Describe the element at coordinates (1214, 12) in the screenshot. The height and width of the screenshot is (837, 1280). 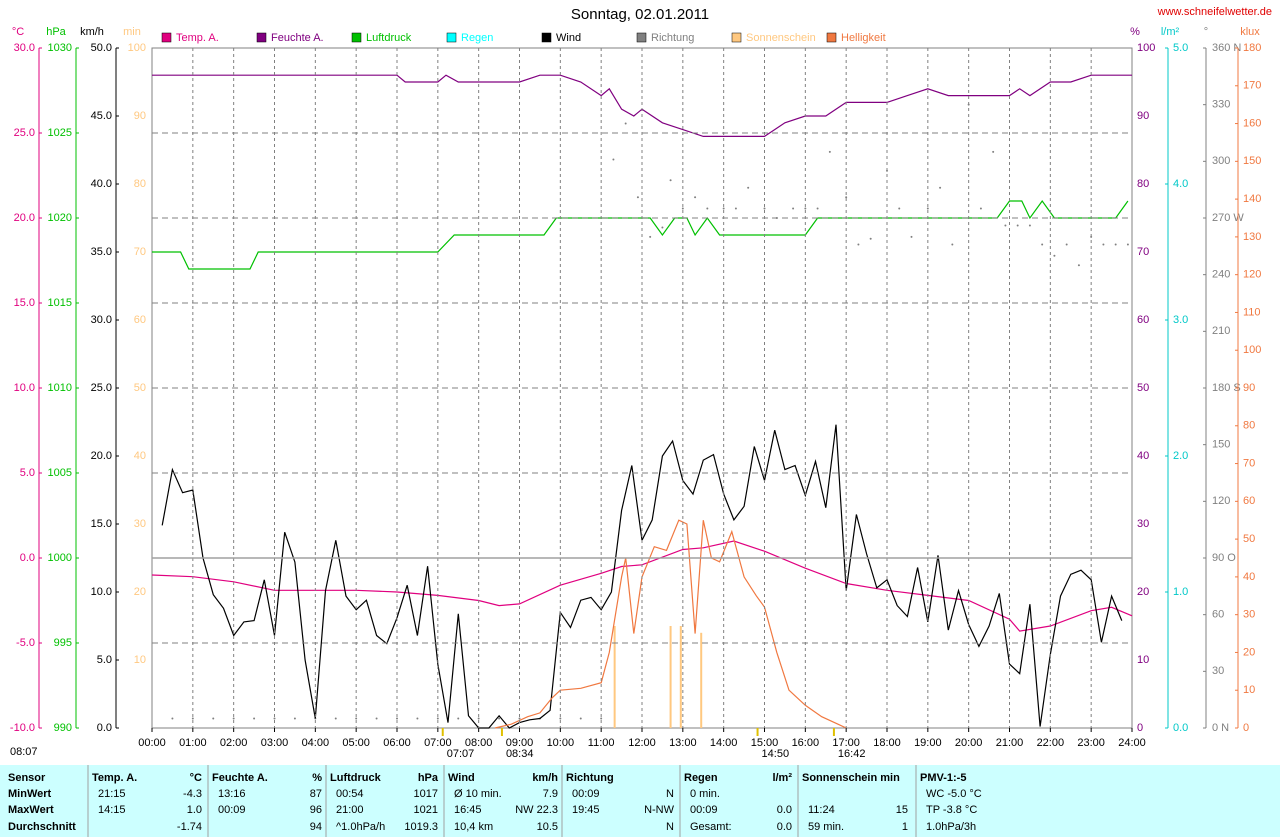
I see `site-link: www.schneifelwetter.de` at that location.